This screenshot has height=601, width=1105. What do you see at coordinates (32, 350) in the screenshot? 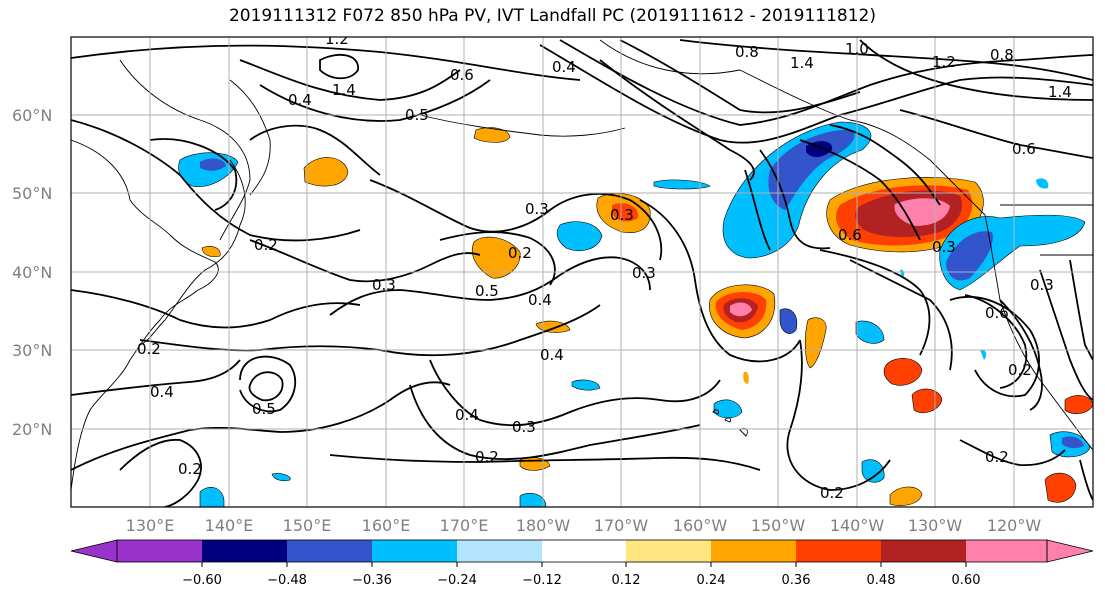
I see `lat-label: 30°N` at bounding box center [32, 350].